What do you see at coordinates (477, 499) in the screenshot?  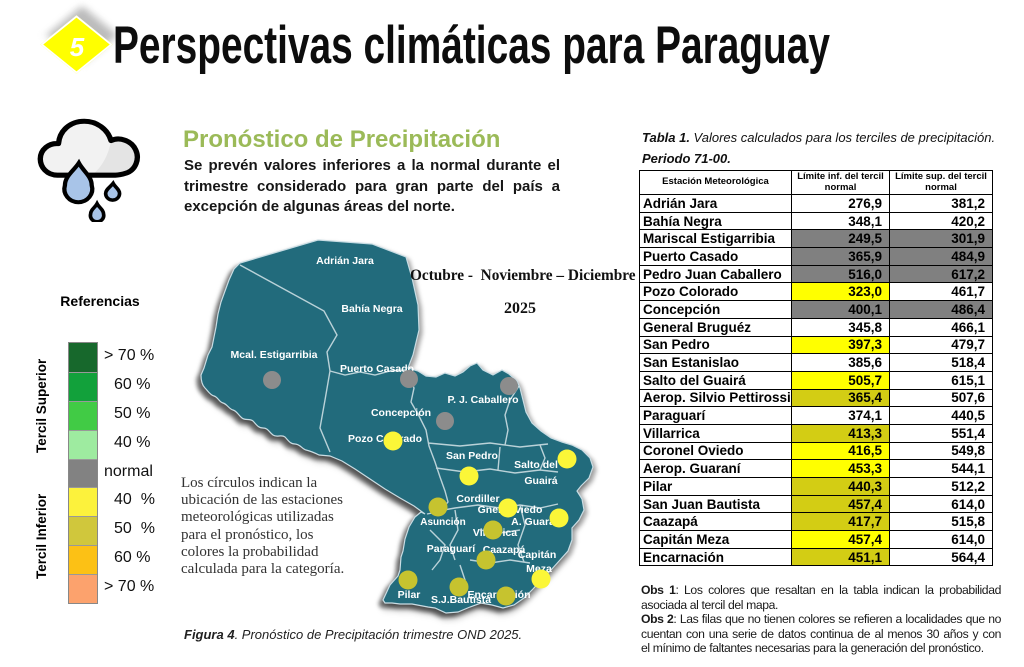 I see `svg-text: Cordiller` at bounding box center [477, 499].